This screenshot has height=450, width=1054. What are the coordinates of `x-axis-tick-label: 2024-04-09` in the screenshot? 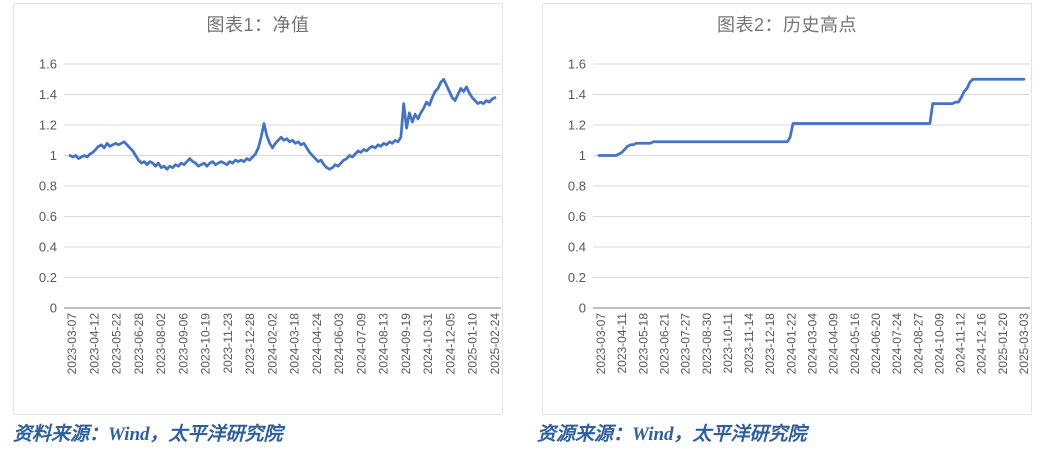 It's located at (834, 344).